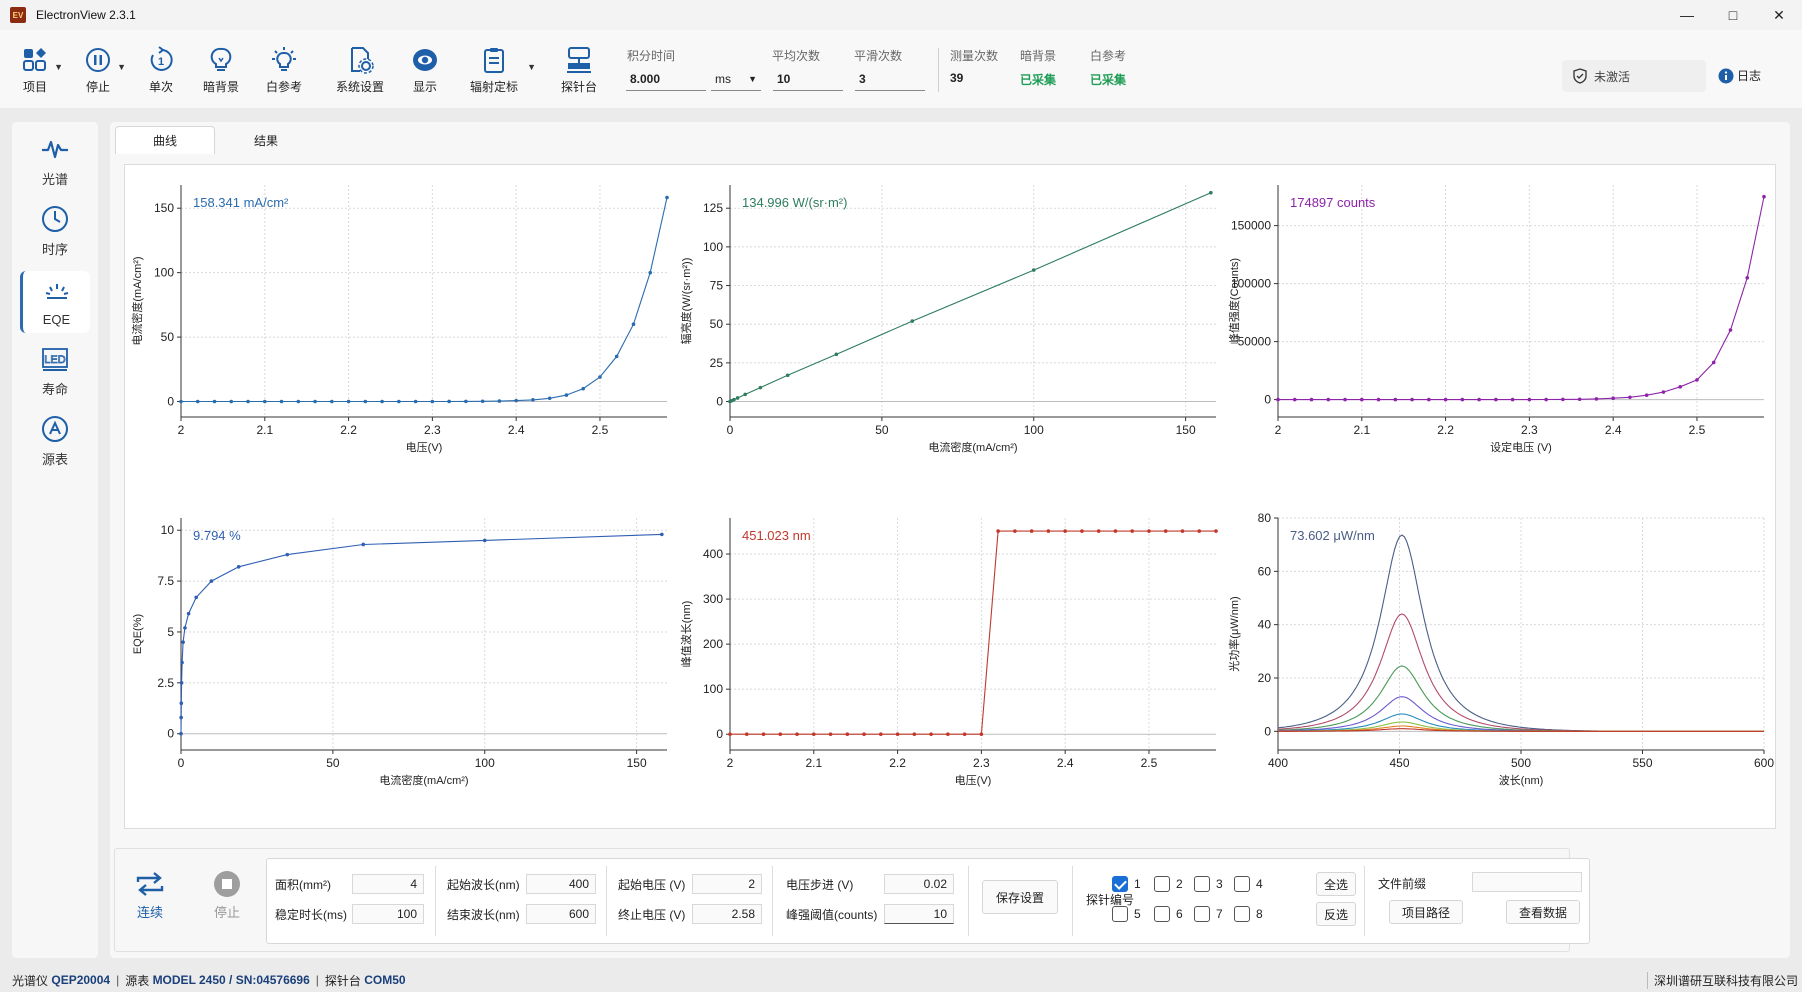 This screenshot has width=1802, height=992. I want to click on value-readout: 134.996 W/(sr·m²), so click(794, 202).